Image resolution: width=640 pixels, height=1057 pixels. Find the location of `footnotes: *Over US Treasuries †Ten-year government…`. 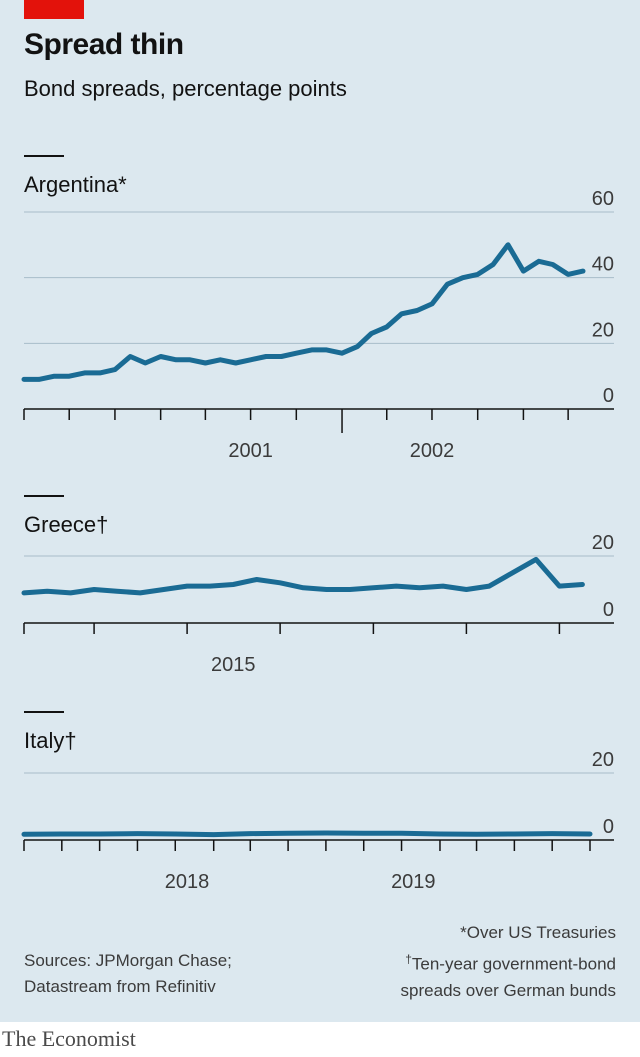

footnotes: *Over US Treasuries †Ten-year government… is located at coordinates (508, 962).